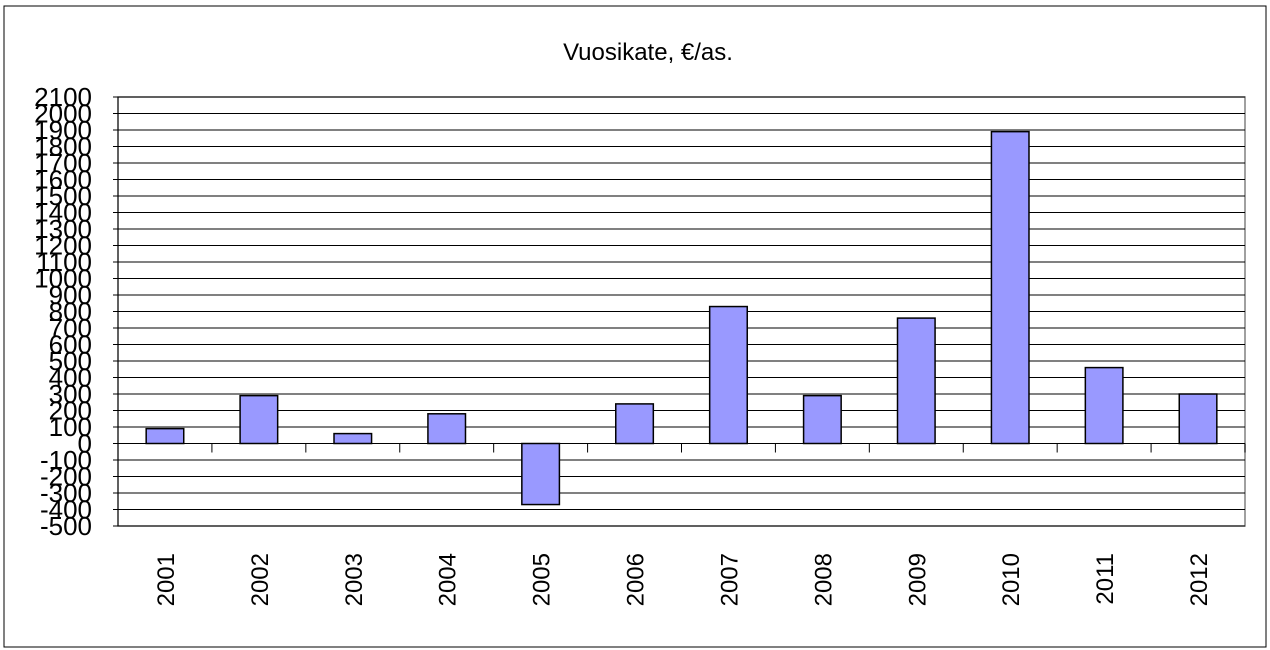  What do you see at coordinates (823, 579) in the screenshot?
I see `x-tick-label: 2008` at bounding box center [823, 579].